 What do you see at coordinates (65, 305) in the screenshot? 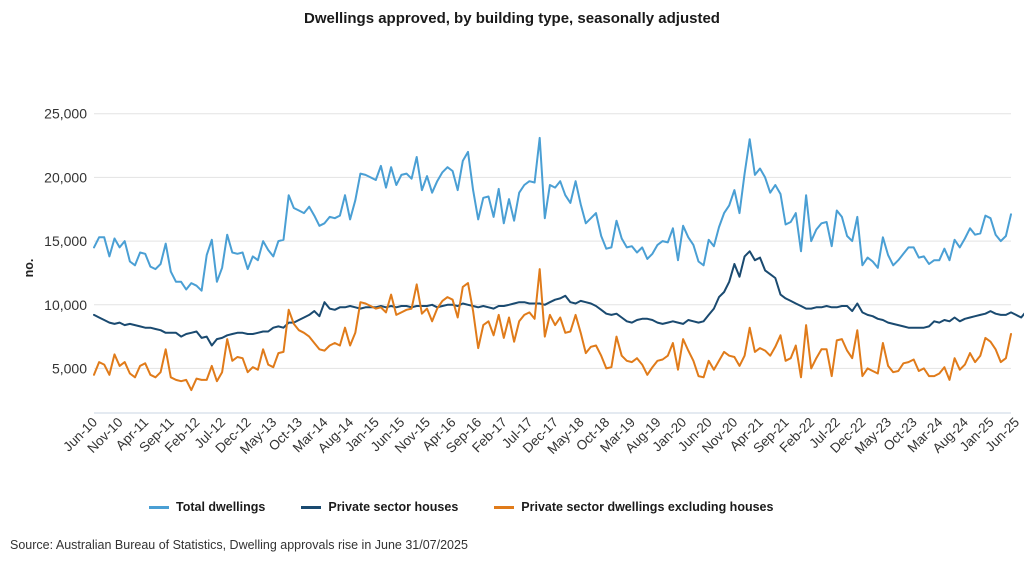
I see `y-tick-label: 10,000` at bounding box center [65, 305].